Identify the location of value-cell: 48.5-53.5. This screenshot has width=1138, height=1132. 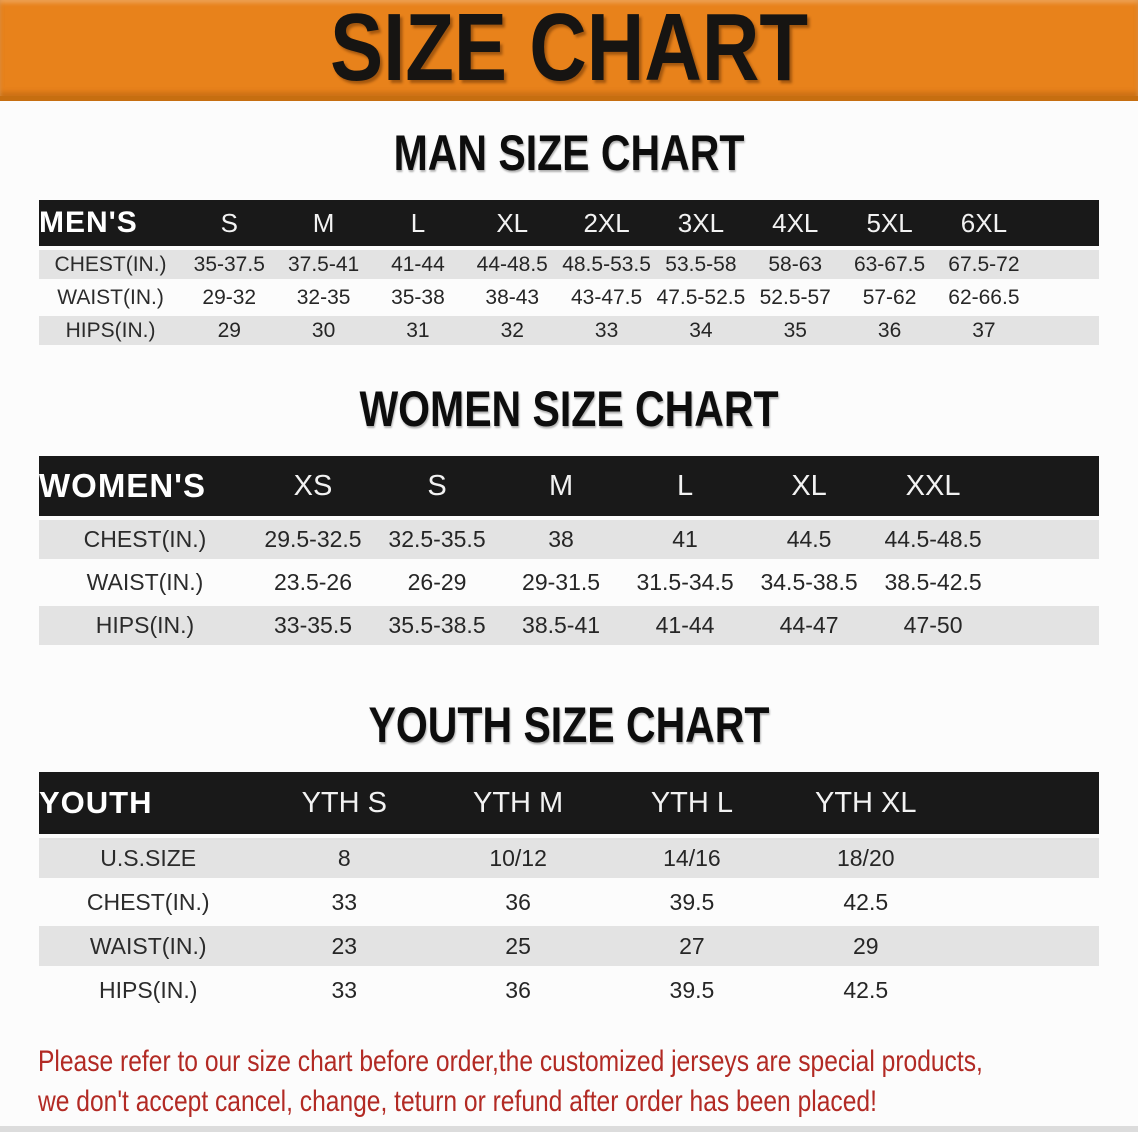
(606, 265).